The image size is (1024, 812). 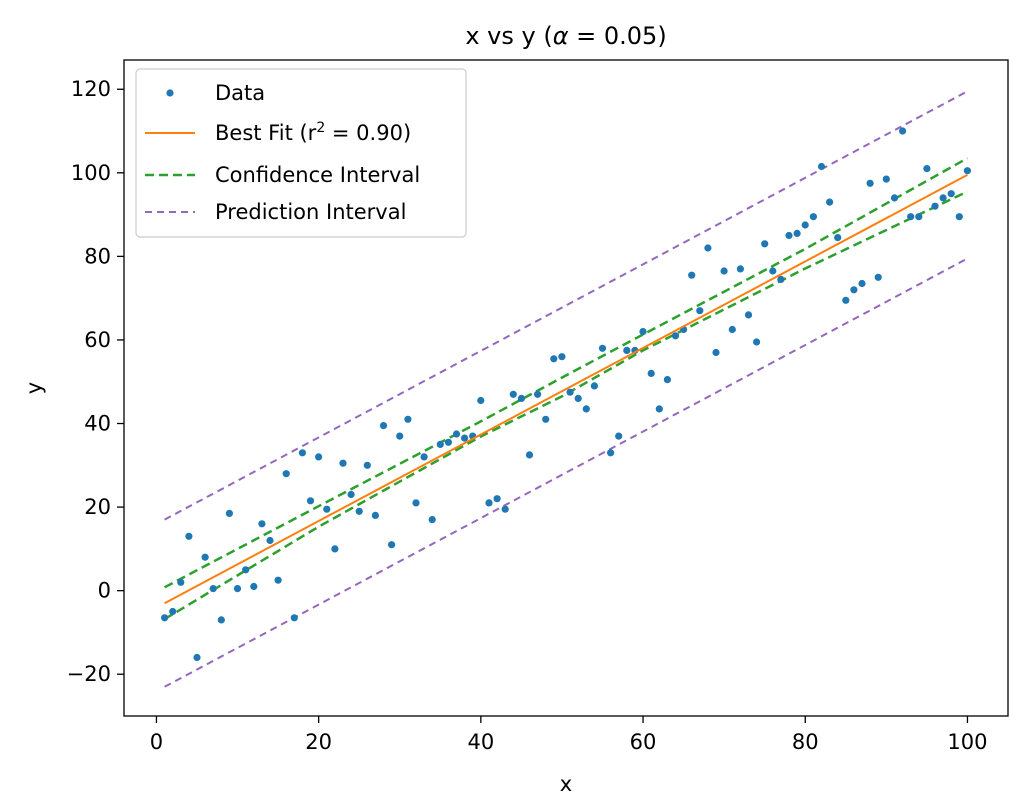 What do you see at coordinates (91, 89) in the screenshot?
I see `y-tick-label: 120` at bounding box center [91, 89].